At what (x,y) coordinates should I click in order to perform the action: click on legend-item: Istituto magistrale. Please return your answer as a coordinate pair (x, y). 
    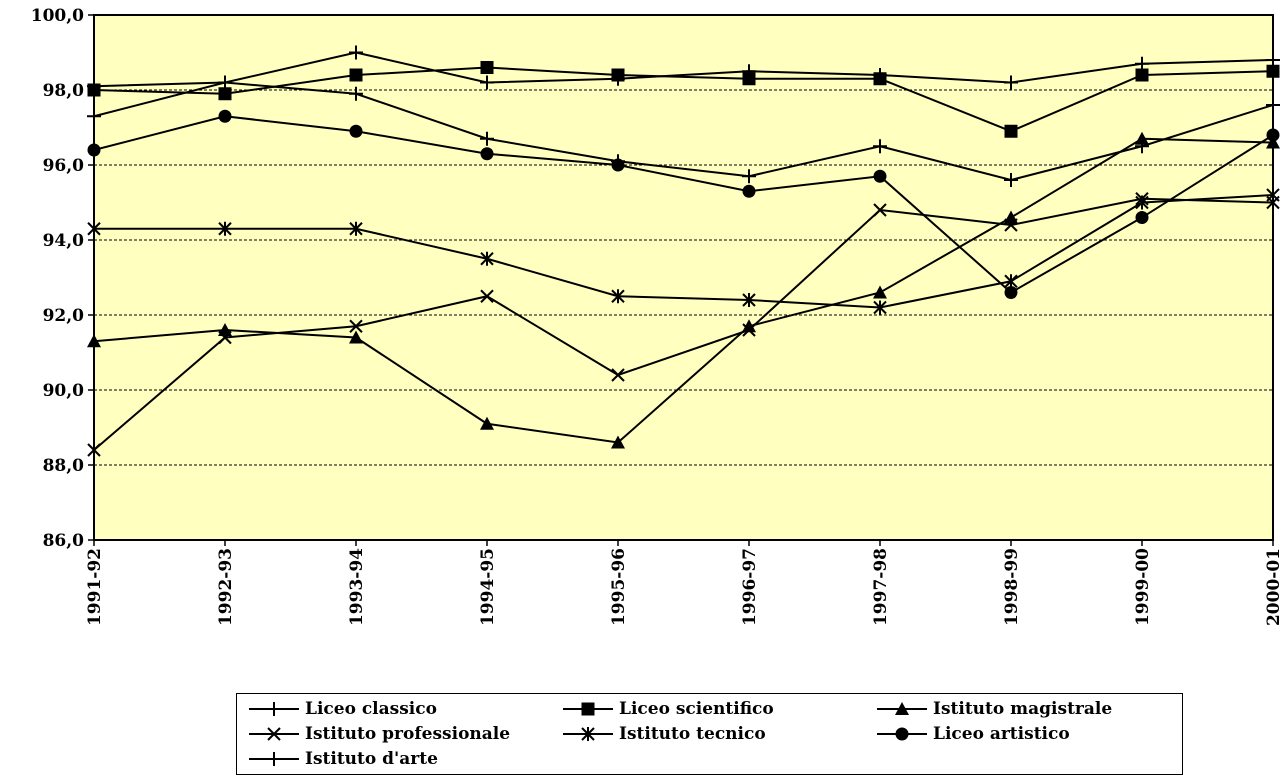
    Looking at the image, I should click on (992, 709).